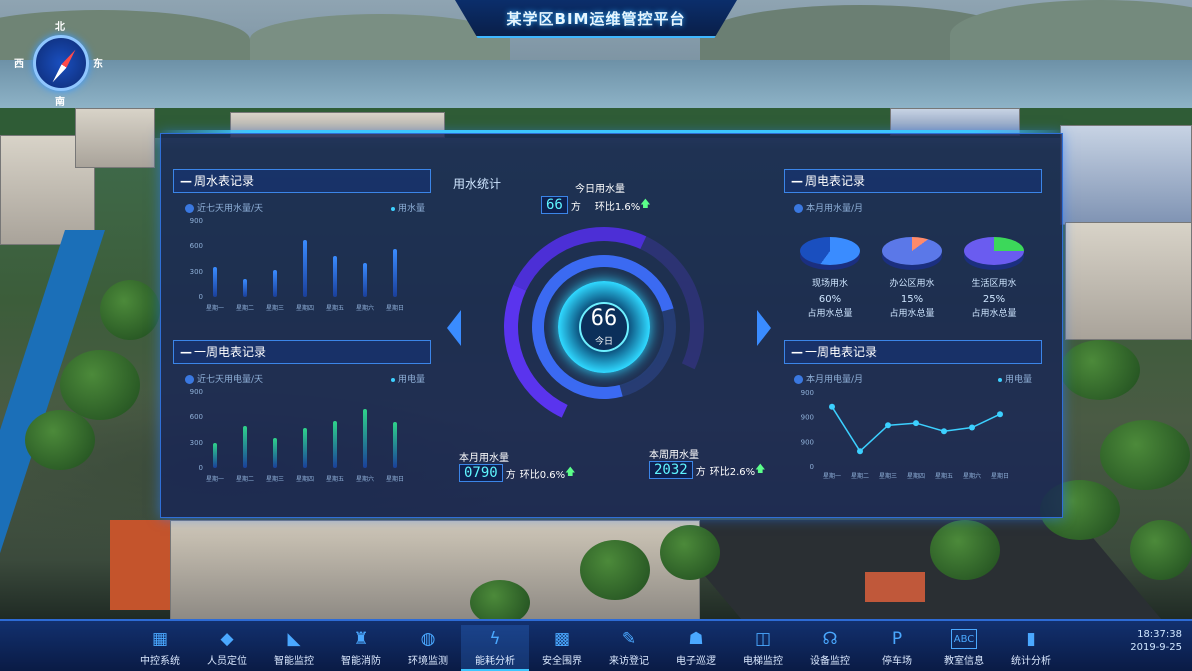 The image size is (1192, 671). I want to click on gauge-label: 今日, so click(603, 342).